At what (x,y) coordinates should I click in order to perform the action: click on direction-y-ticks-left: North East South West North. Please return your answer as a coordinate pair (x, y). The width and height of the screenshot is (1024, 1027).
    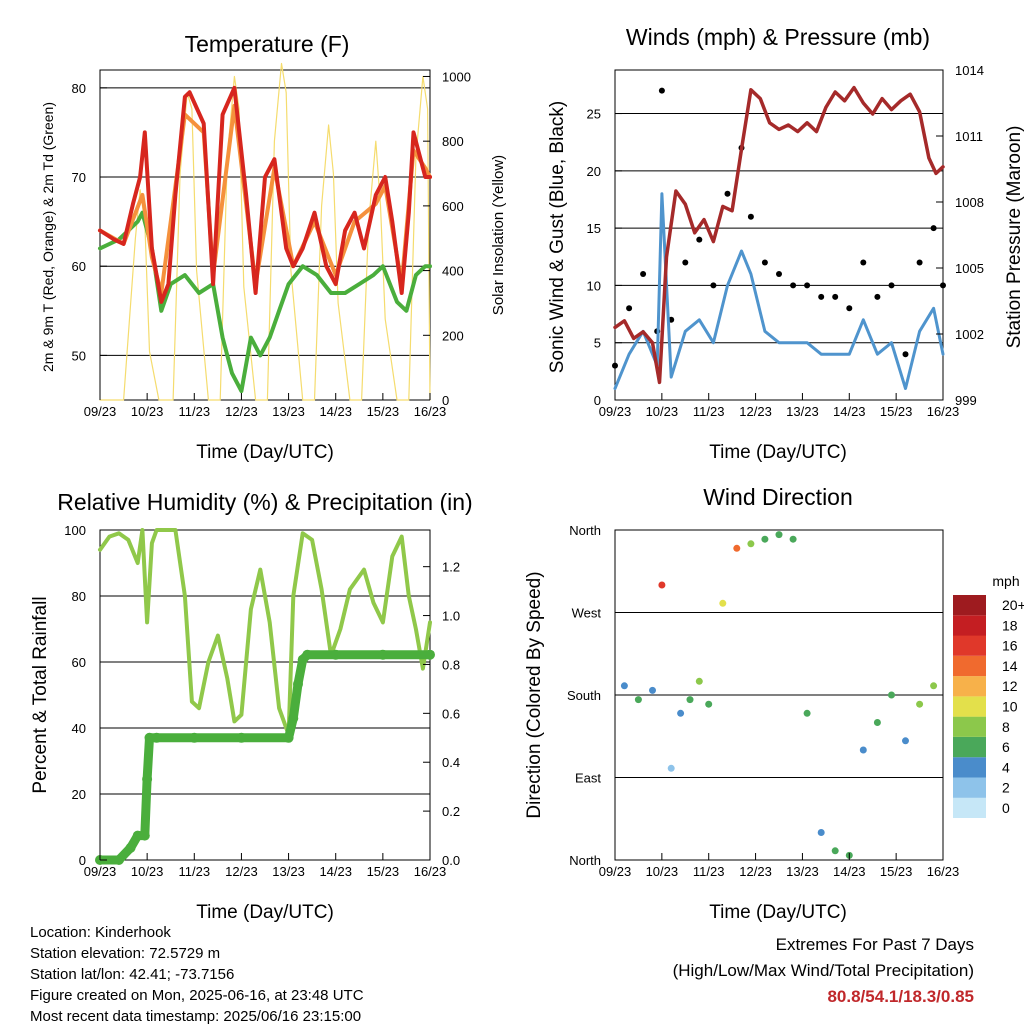
    Looking at the image, I should click on (594, 695).